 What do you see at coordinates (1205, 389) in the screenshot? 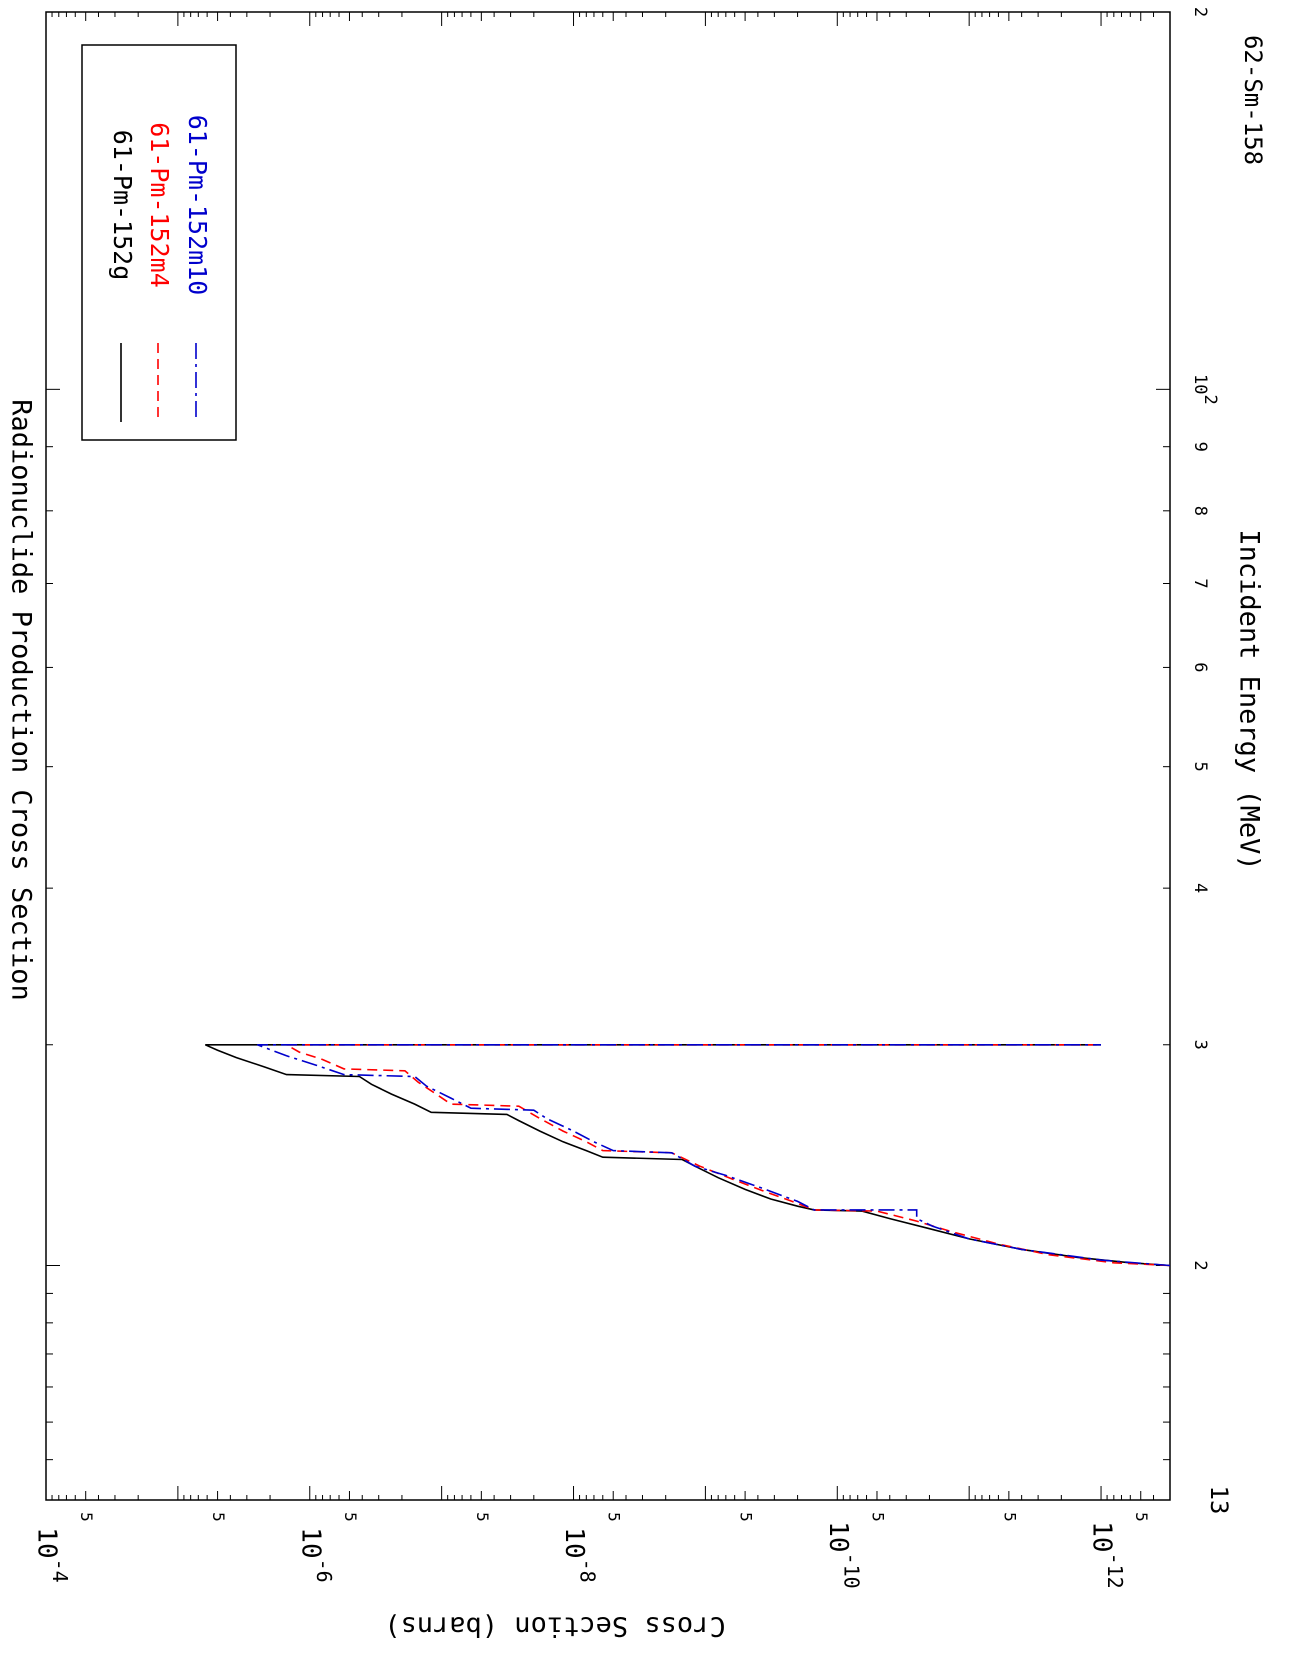
I see `x-tick-label: 102` at bounding box center [1205, 389].